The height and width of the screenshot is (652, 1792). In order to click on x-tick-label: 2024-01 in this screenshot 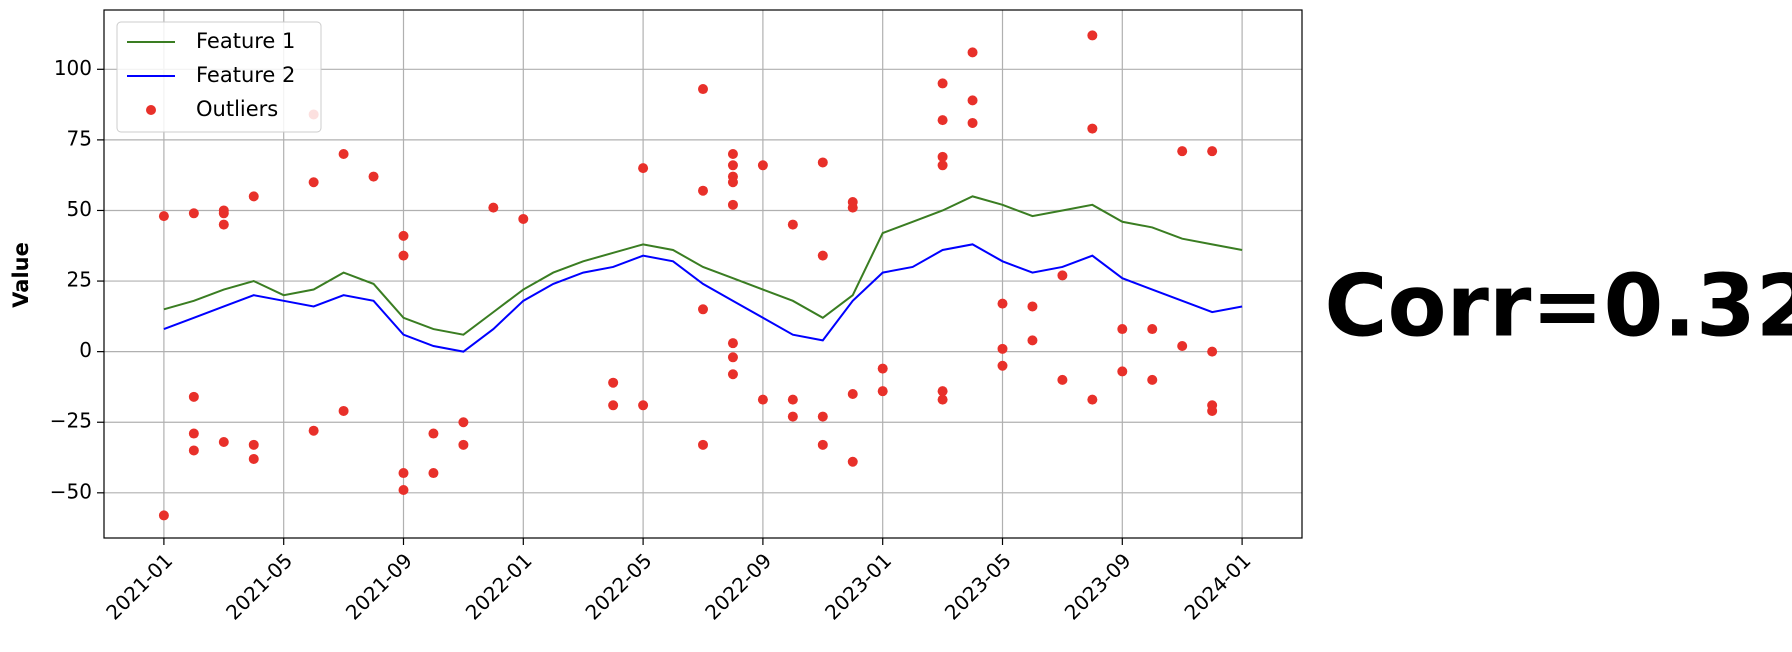, I will do `click(1217, 586)`.